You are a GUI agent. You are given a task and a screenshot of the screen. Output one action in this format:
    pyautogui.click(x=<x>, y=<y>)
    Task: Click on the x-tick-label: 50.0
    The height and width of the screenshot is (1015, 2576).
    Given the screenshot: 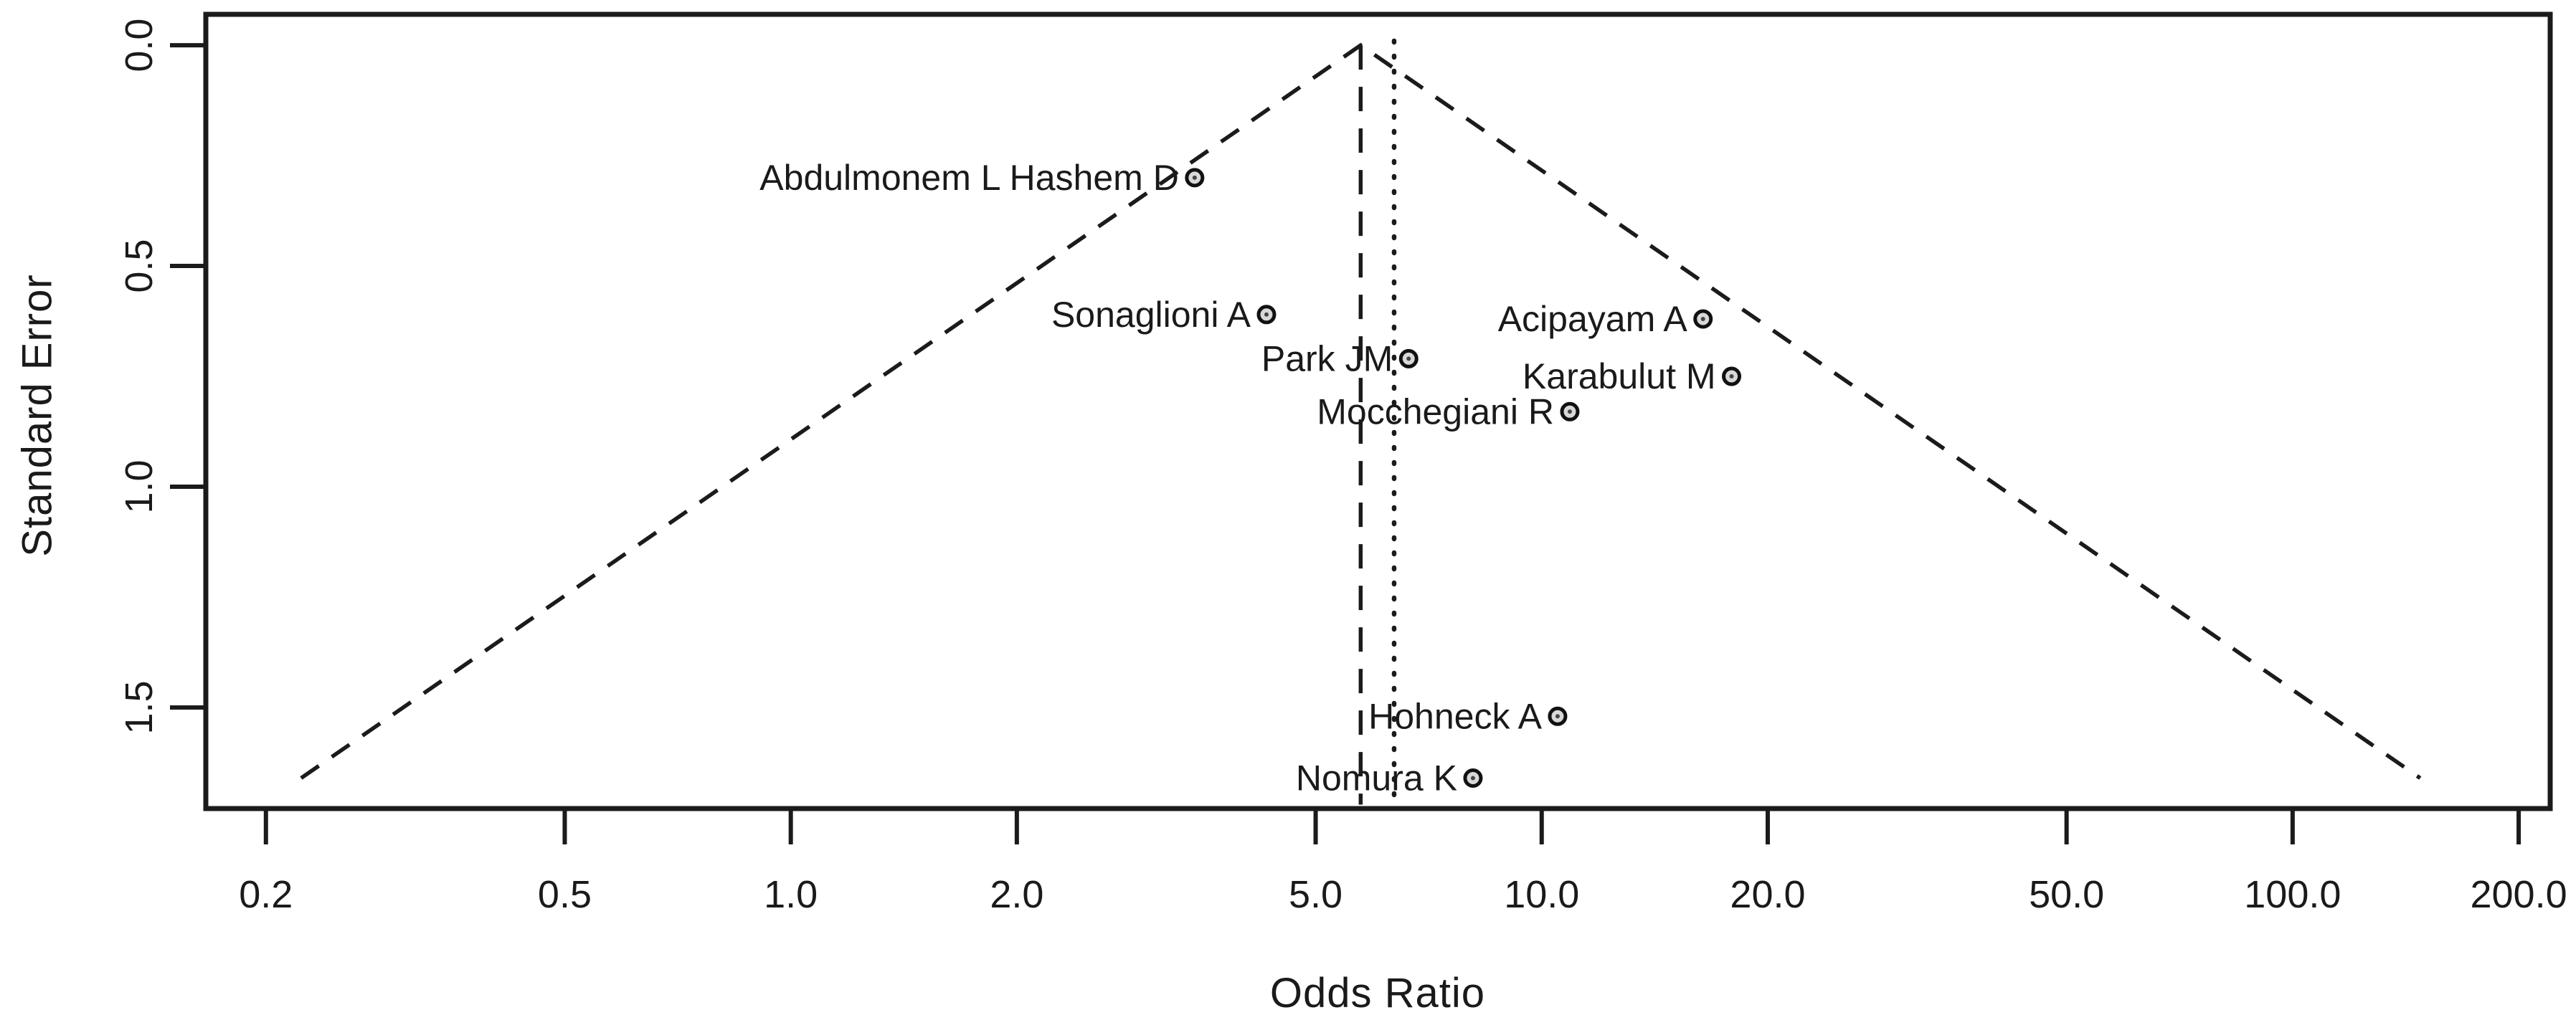 What is the action you would take?
    pyautogui.click(x=2066, y=895)
    